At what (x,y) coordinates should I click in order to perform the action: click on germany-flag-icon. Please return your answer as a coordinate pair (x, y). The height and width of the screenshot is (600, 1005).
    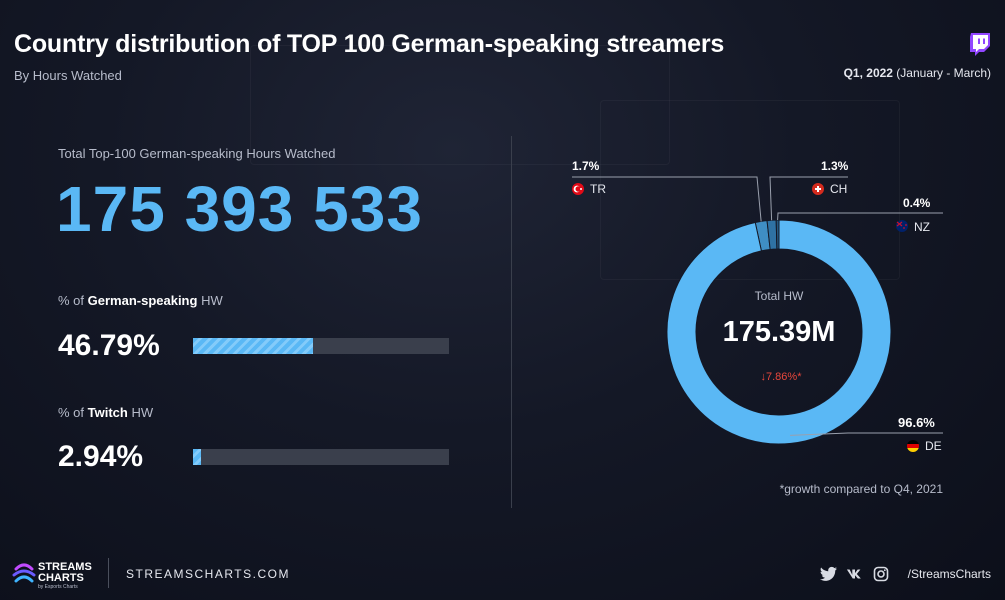
    Looking at the image, I should click on (913, 446).